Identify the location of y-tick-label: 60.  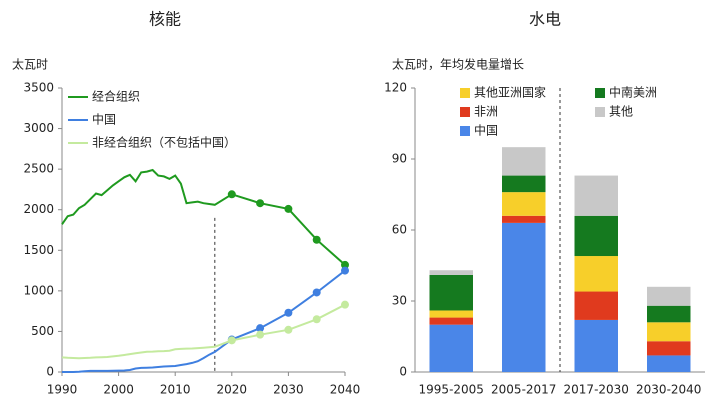
(399, 230).